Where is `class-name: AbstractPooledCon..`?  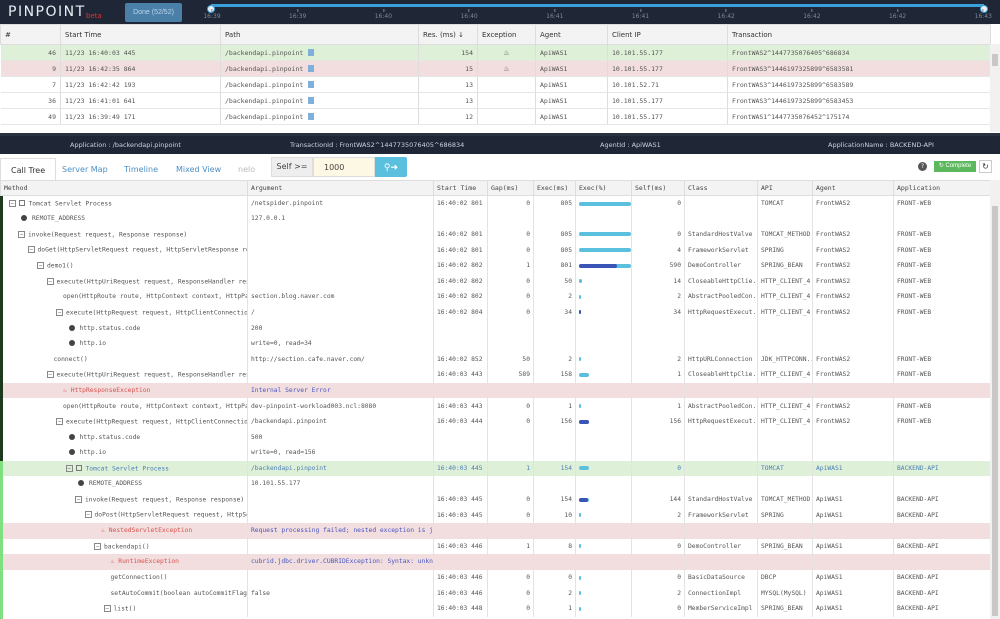
class-name: AbstractPooledCon.. is located at coordinates (721, 406).